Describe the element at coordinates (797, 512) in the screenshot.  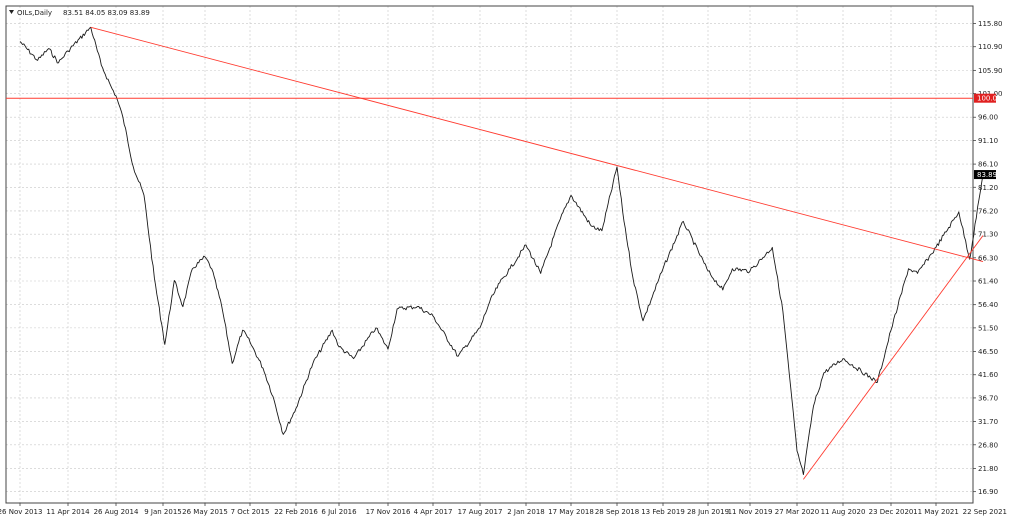
I see `x-tick-label: 27 Mar 2020` at that location.